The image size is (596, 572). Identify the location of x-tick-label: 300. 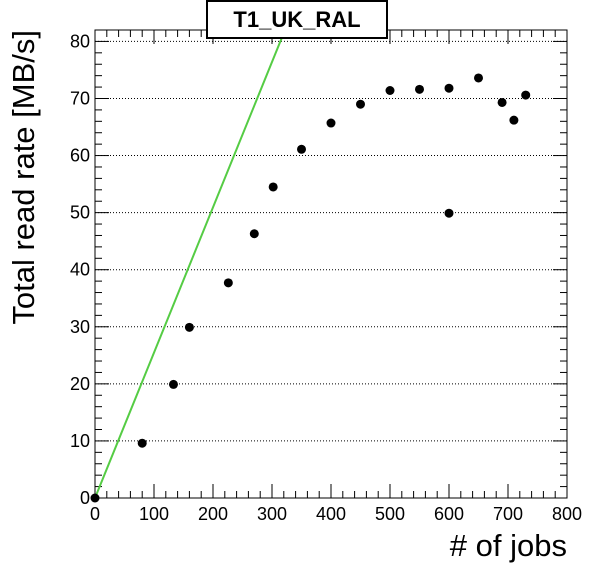
(272, 514).